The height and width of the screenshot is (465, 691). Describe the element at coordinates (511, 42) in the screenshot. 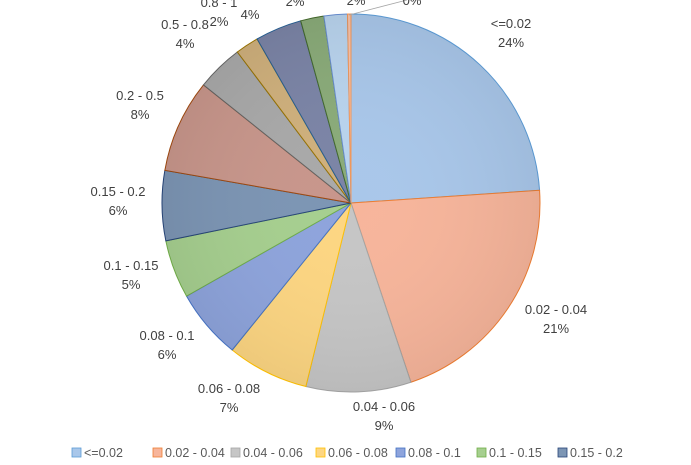

I see `slice-percent-label: 24%` at that location.